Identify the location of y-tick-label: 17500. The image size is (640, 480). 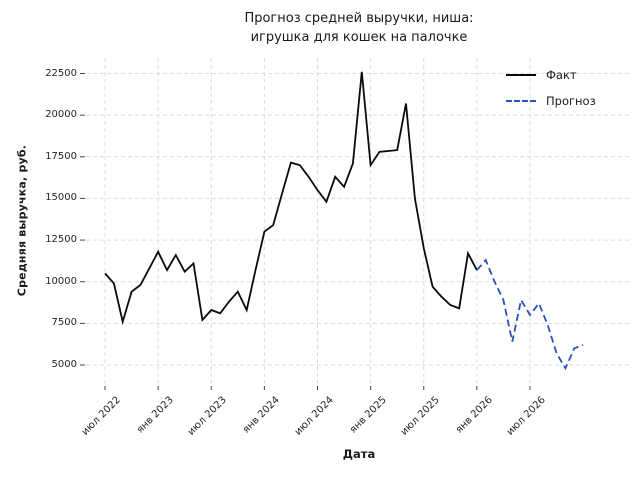
(61, 156).